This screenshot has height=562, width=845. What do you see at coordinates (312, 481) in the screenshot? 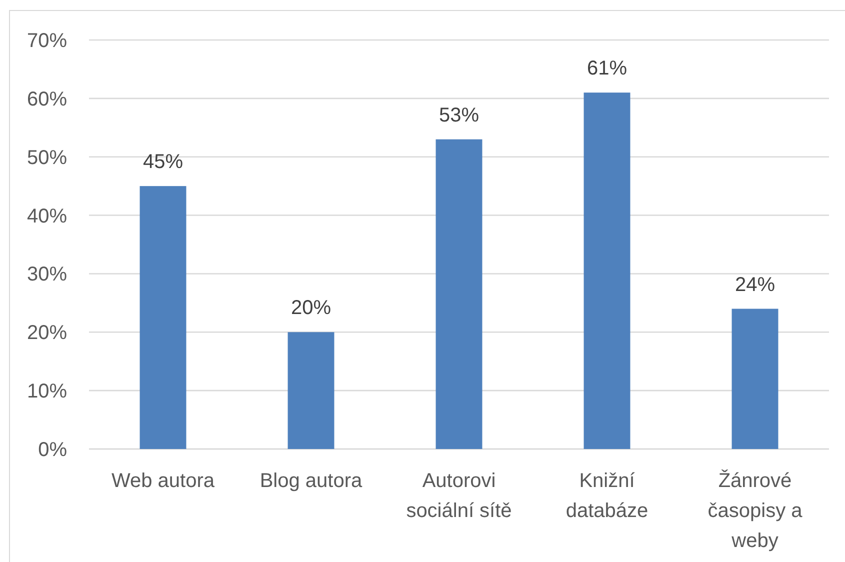
I see `x-tick-label: Blog autora` at bounding box center [312, 481].